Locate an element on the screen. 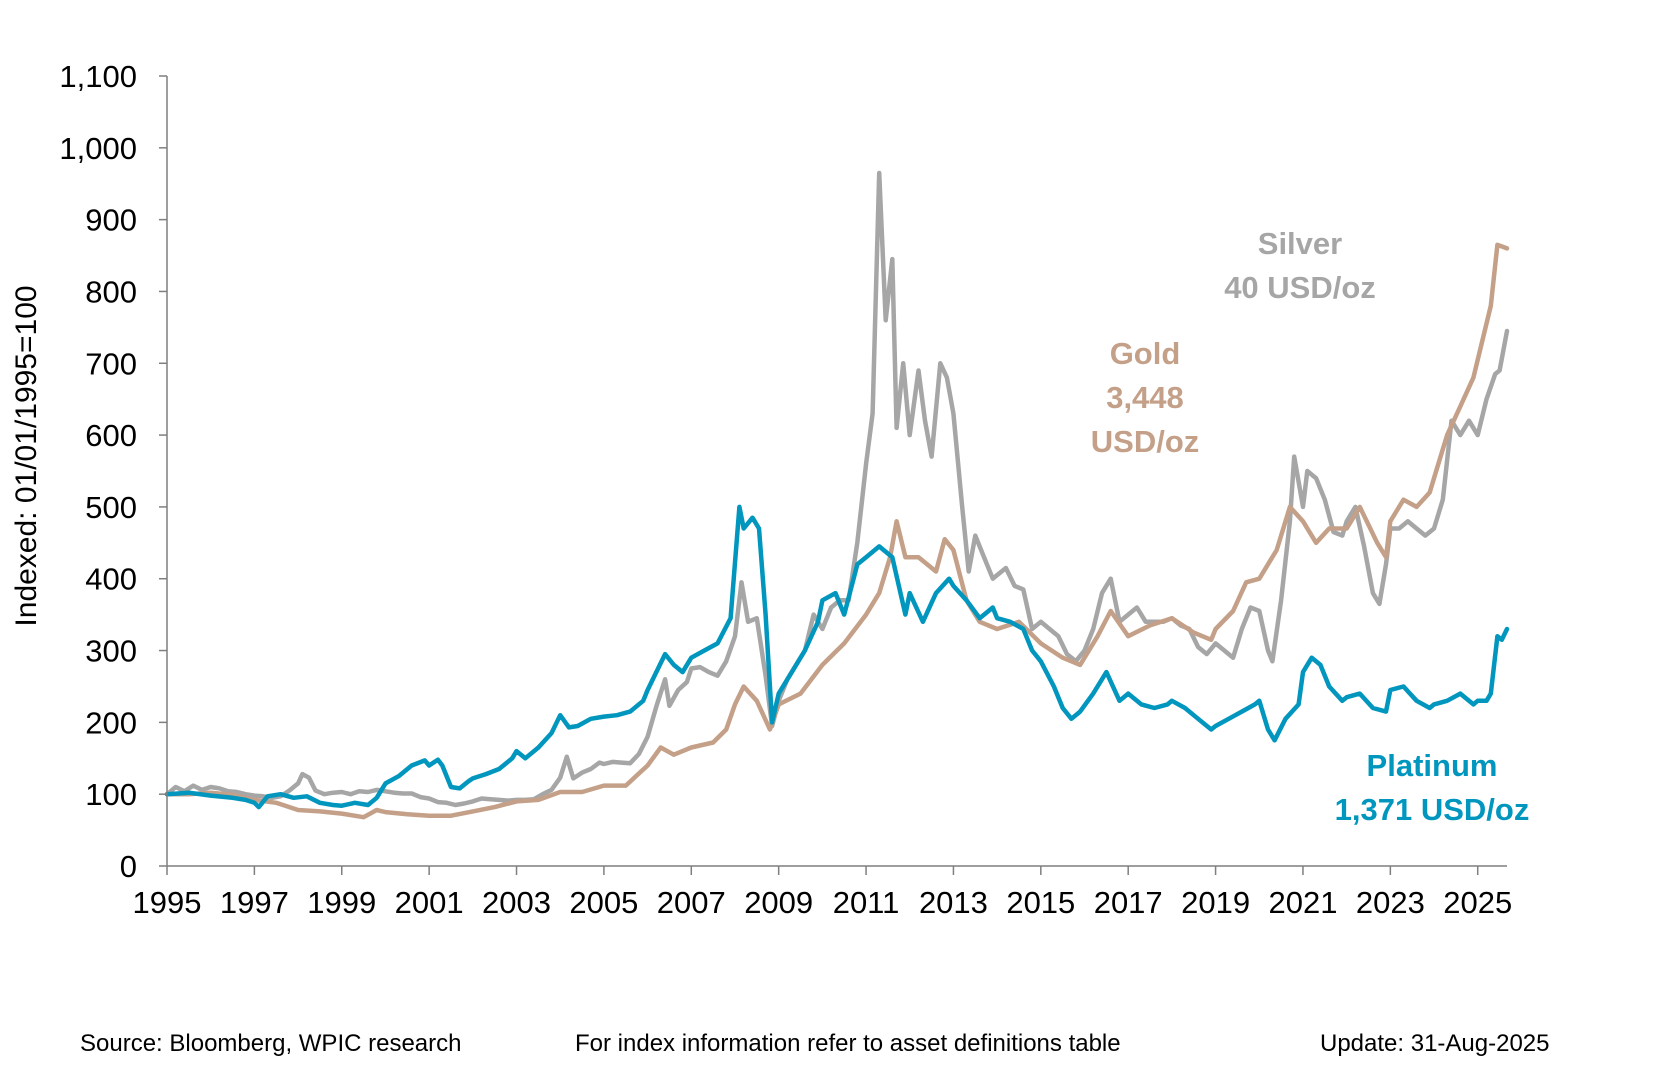 This screenshot has height=1080, width=1654. silver-series-label: 40 USD/oz is located at coordinates (1300, 287).